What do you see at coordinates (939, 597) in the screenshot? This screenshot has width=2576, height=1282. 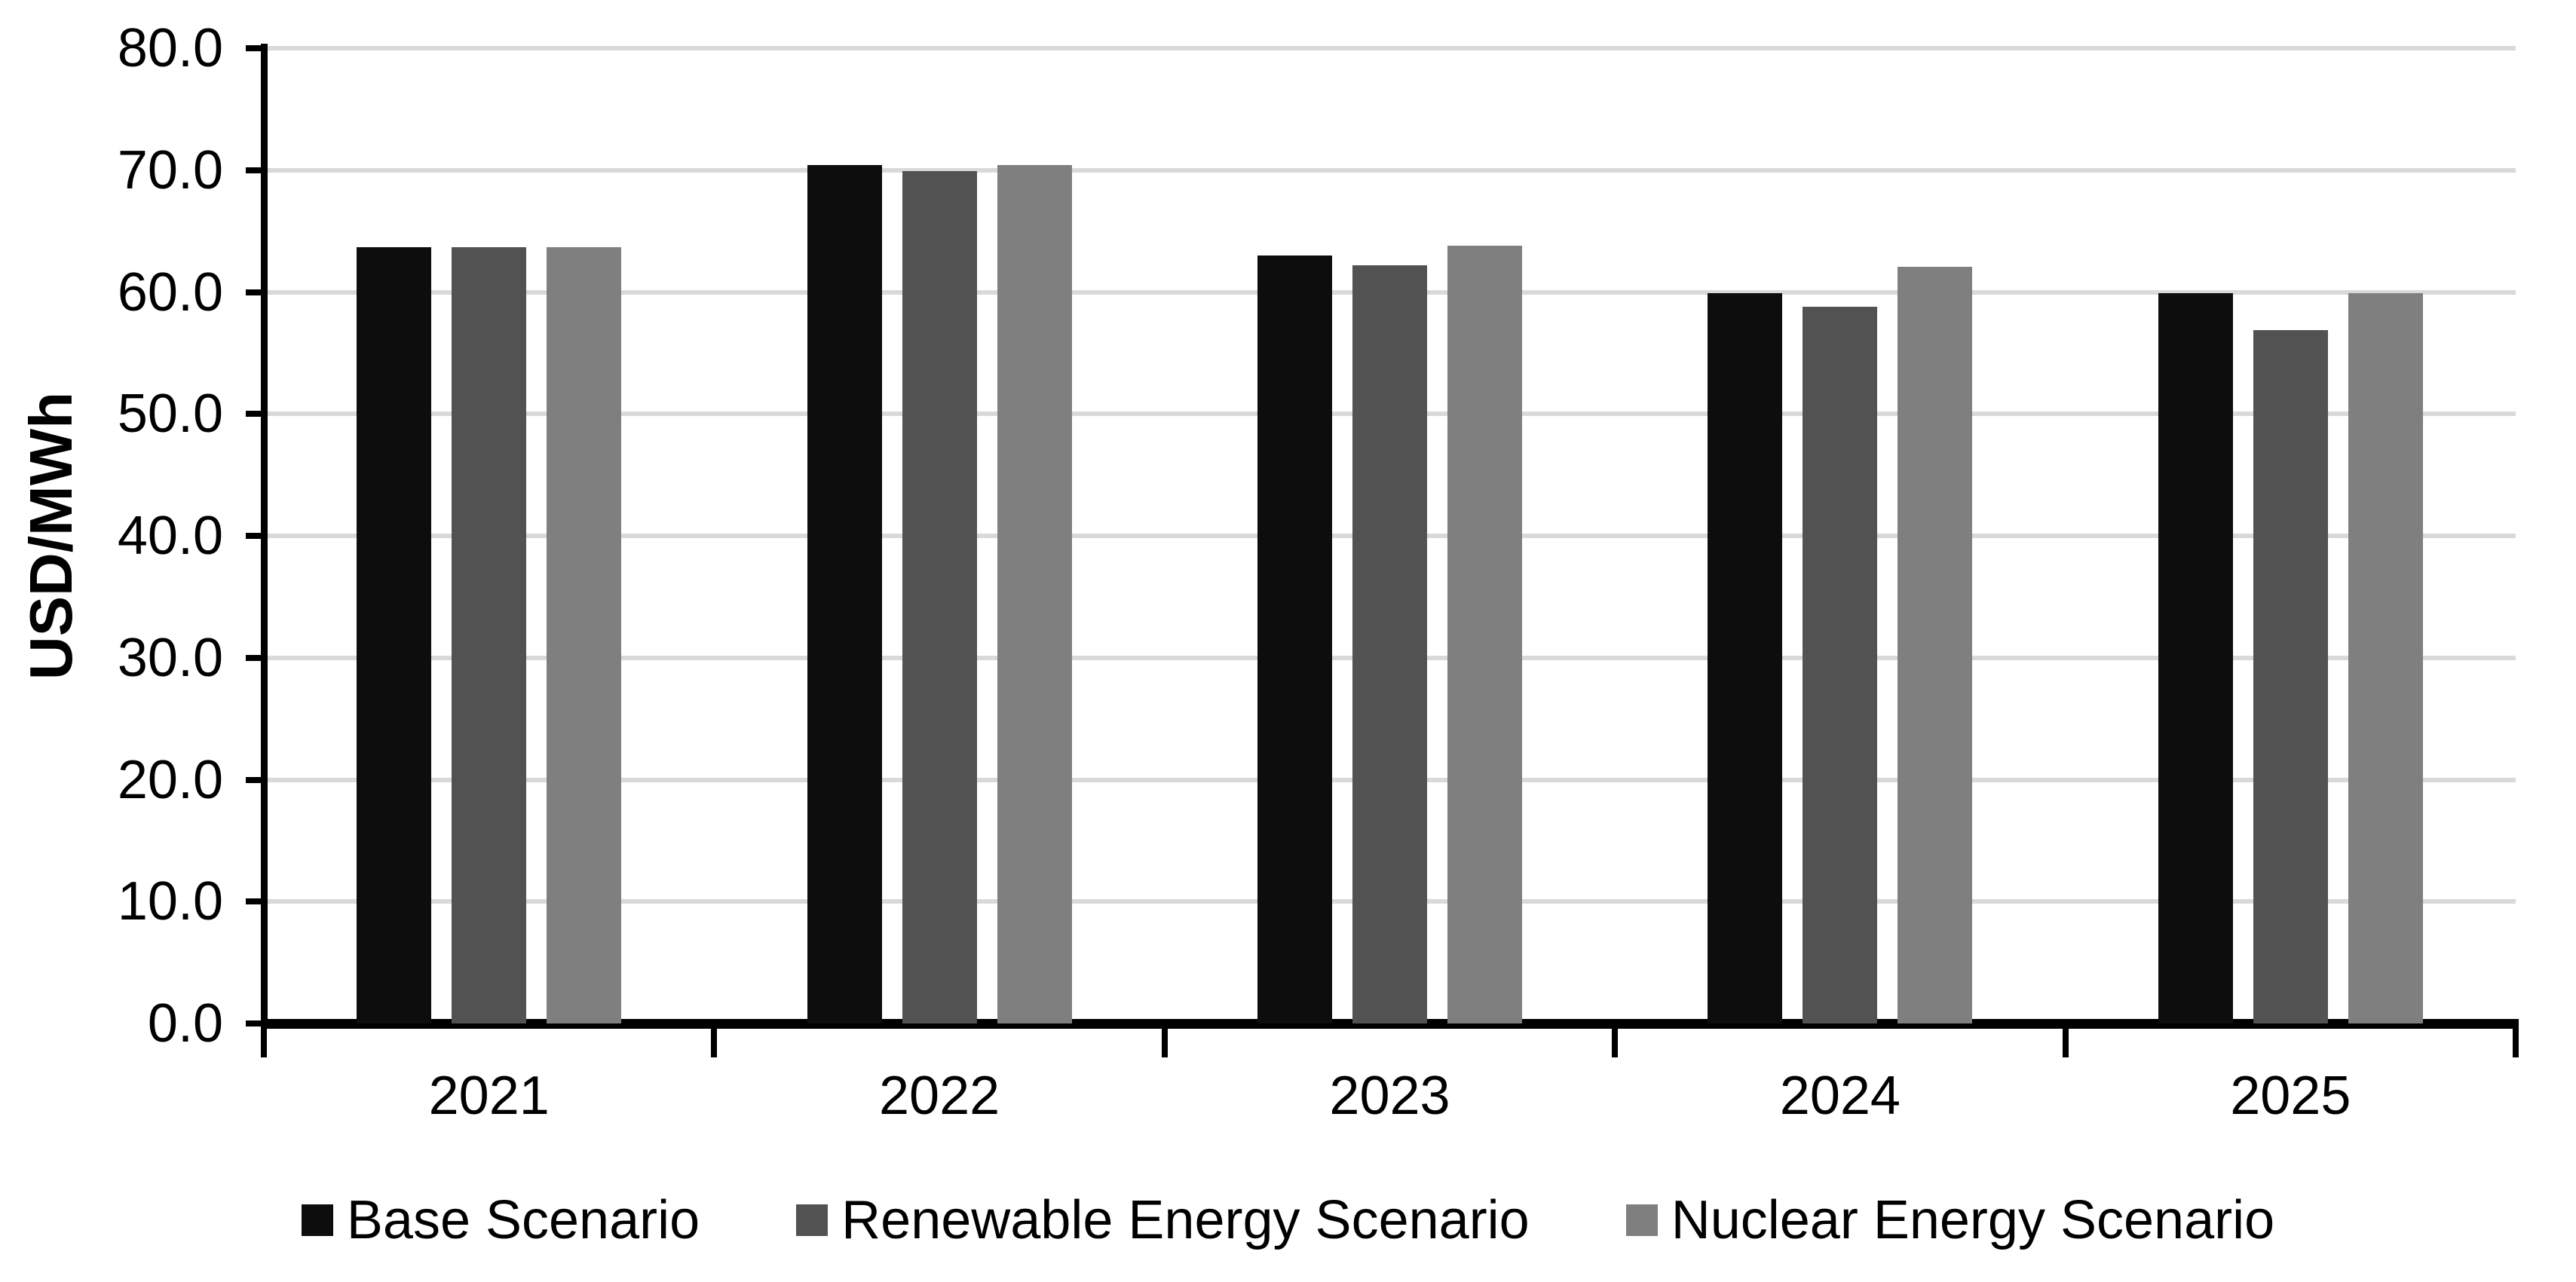 I see `bar-renewable-energy-scenario-2022` at bounding box center [939, 597].